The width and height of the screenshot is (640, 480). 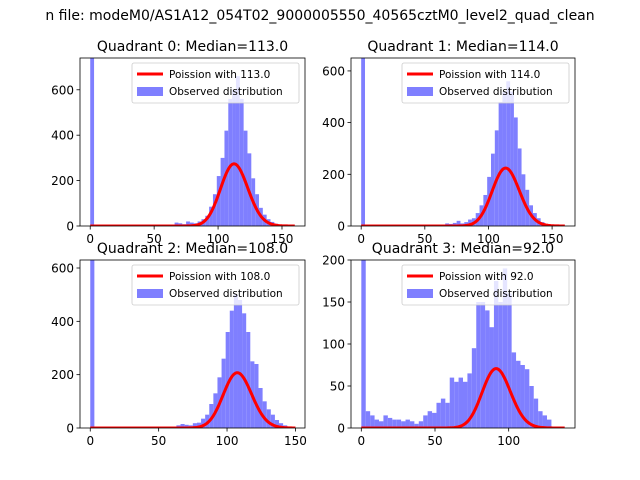 I want to click on poisson-curve, so click(x=463, y=196).